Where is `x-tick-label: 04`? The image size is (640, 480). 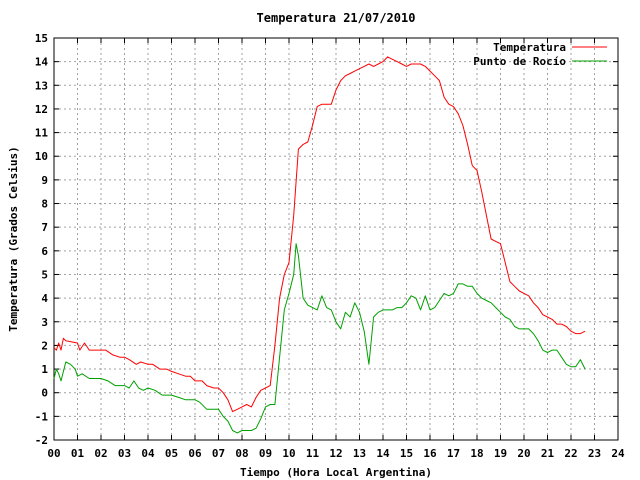
x-tick-label: 04 is located at coordinates (148, 453).